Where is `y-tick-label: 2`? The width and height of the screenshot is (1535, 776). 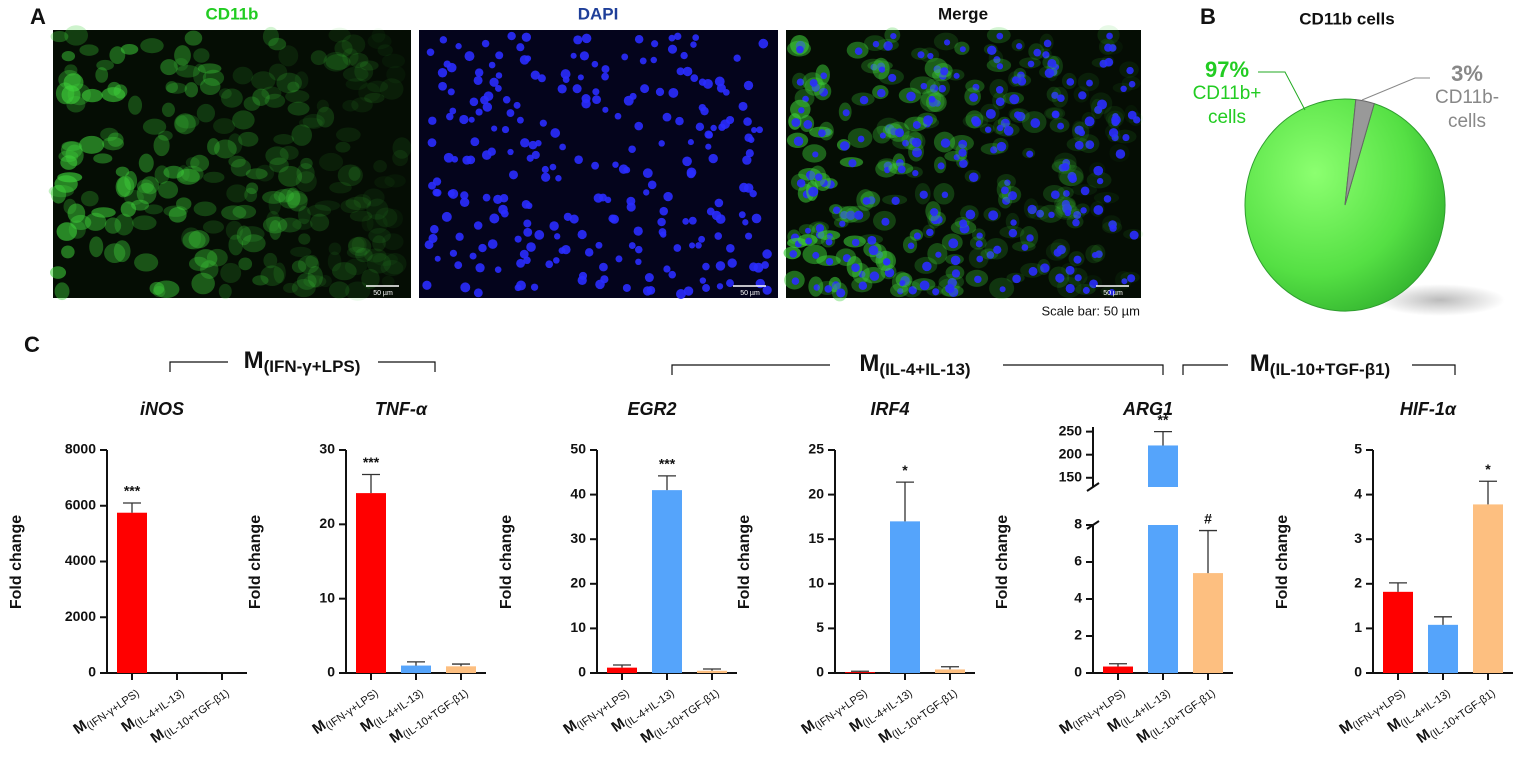 y-tick-label: 2 is located at coordinates (1358, 583).